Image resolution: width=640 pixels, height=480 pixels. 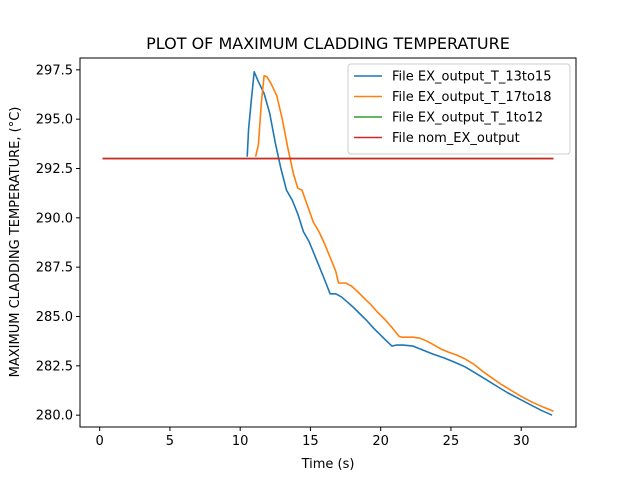 I want to click on y-tick-label: 282.5, so click(x=54, y=366).